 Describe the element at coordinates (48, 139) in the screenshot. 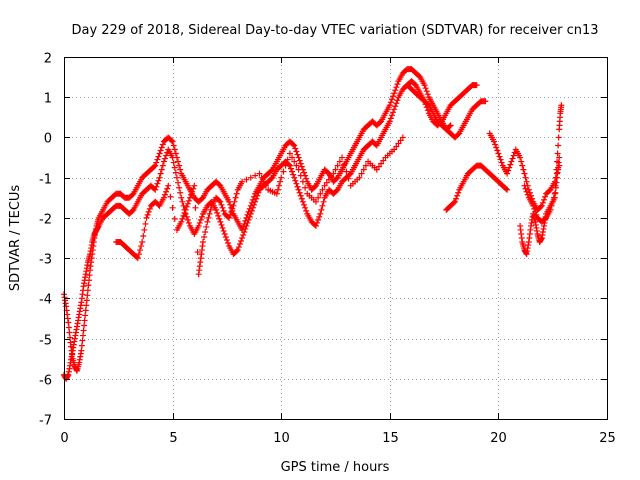

I see `y-tick-label: 0` at that location.